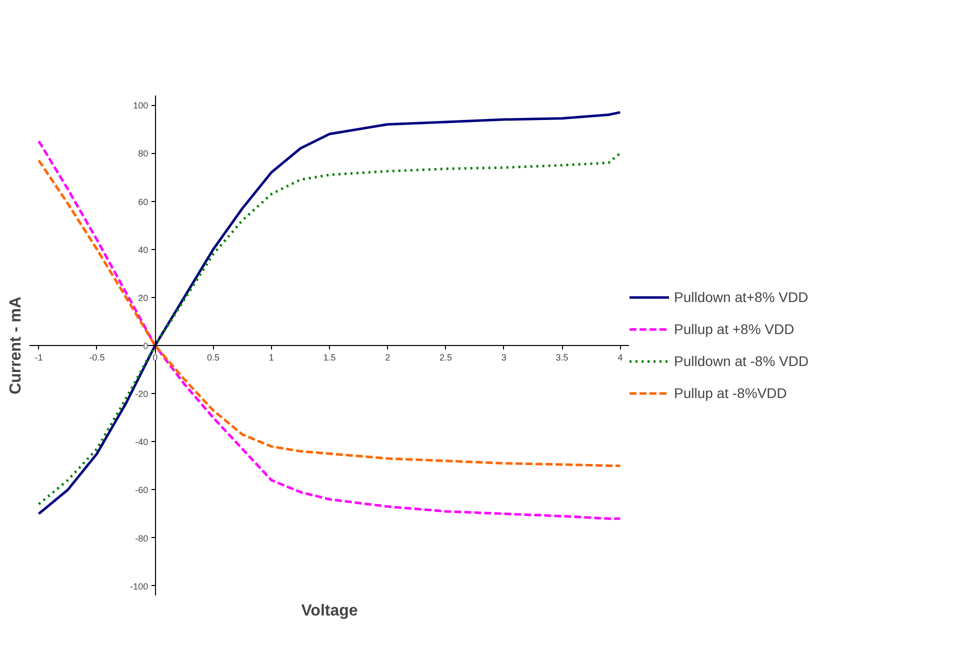 The width and height of the screenshot is (954, 660). I want to click on y-tick-label: -20, so click(141, 394).